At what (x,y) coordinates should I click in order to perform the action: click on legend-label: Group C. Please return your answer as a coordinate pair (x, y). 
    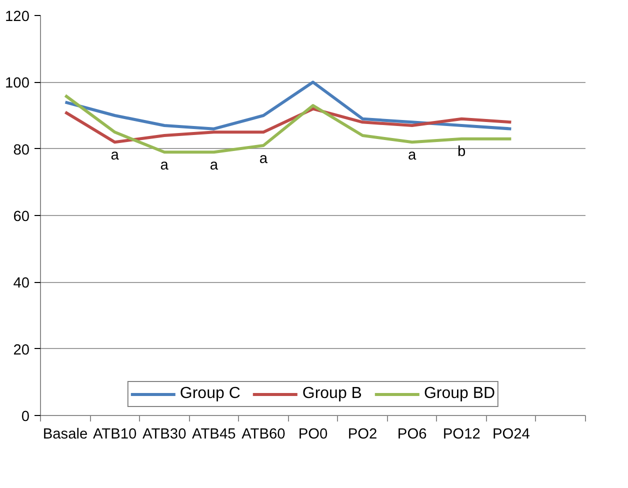
    Looking at the image, I should click on (210, 394).